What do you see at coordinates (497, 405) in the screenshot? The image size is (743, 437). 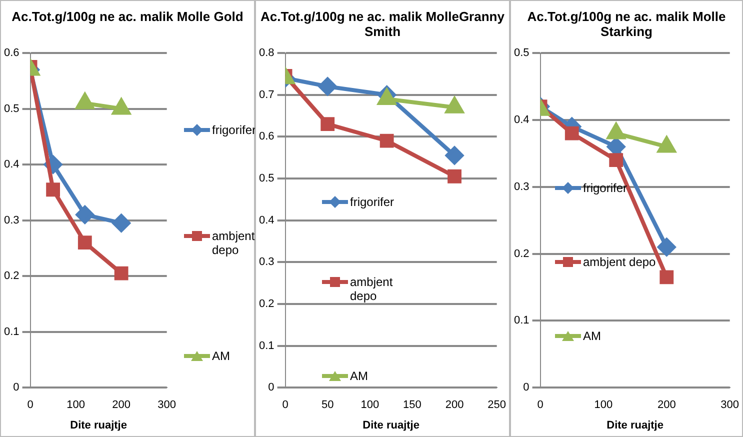 I see `x-tick-label: 250` at bounding box center [497, 405].